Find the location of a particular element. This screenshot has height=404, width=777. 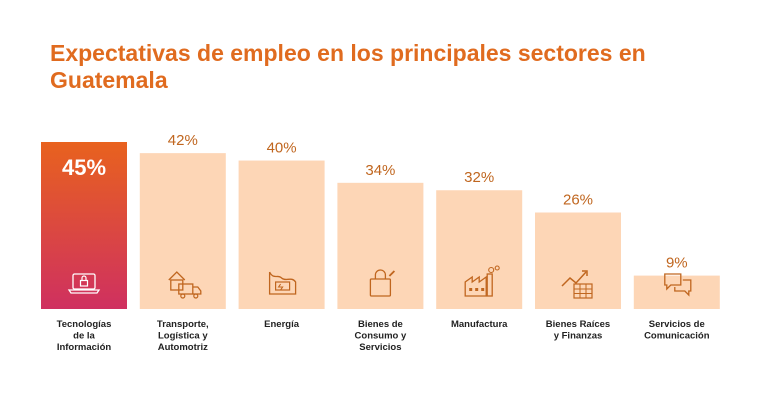

factory-icon is located at coordinates (482, 281).